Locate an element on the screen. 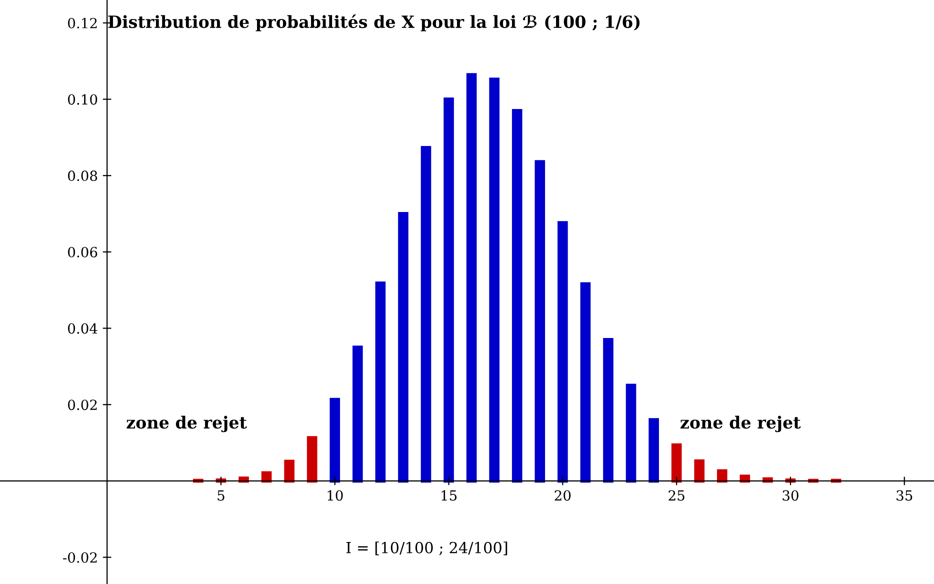  x-tick-label: 35 is located at coordinates (904, 495).